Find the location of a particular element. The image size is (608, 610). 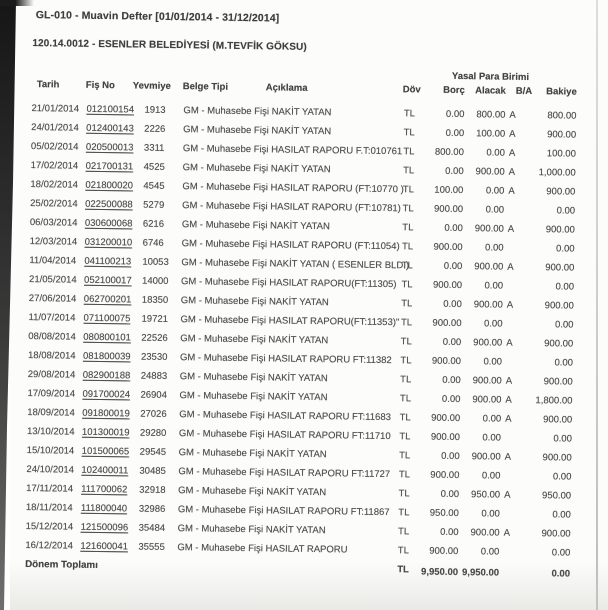

cell-yevmiye: 32986 is located at coordinates (152, 509).